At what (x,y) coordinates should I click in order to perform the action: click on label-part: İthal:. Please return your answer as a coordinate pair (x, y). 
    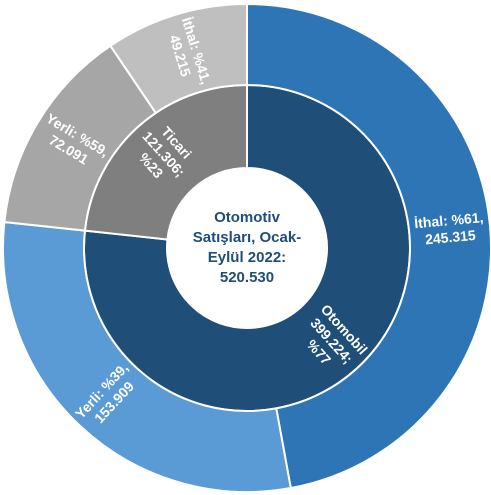
    Looking at the image, I should click on (431, 221).